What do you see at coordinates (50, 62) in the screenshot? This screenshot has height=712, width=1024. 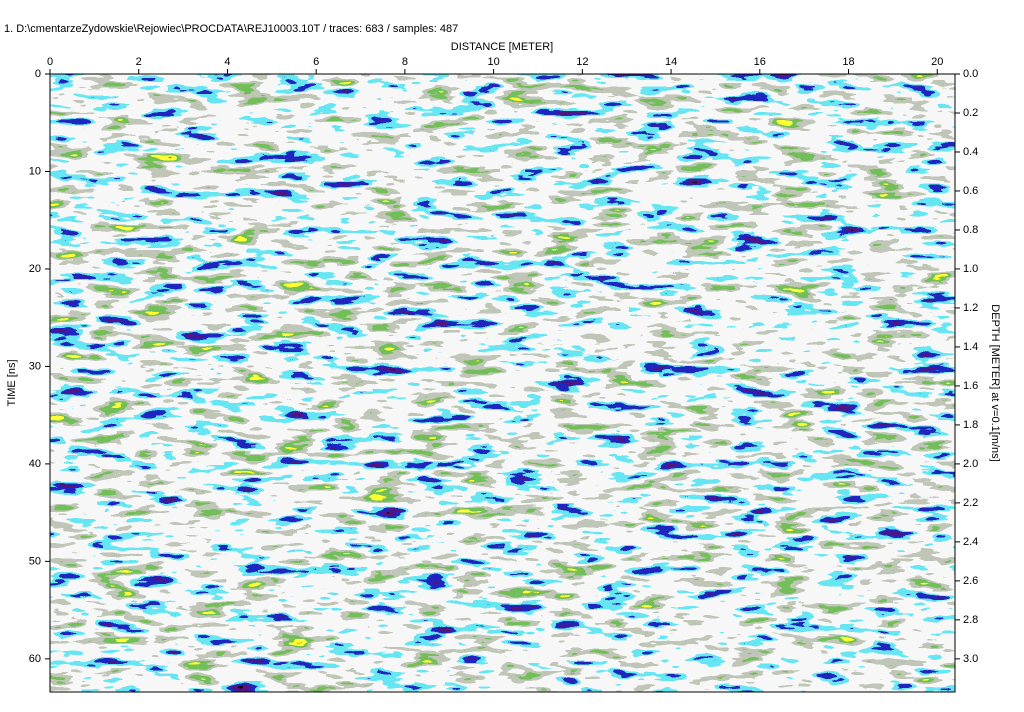 I see `x-tick-label: 0` at bounding box center [50, 62].